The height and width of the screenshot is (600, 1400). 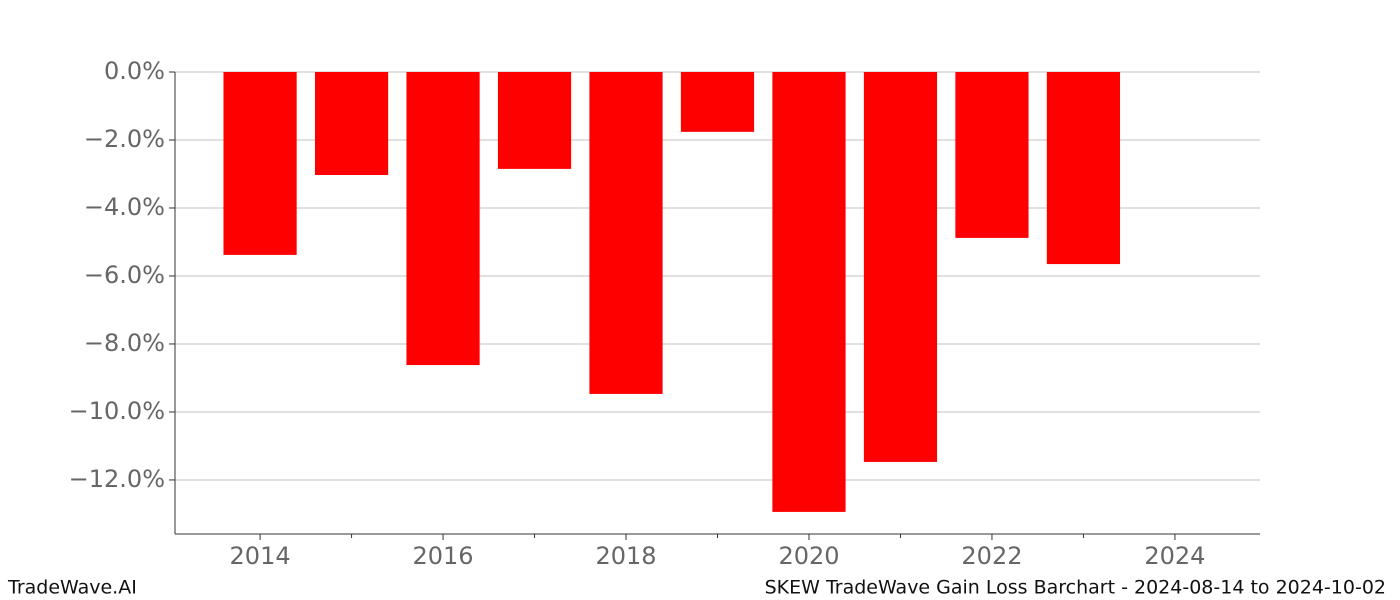 What do you see at coordinates (808, 556) in the screenshot?
I see `x-tick-label: 2020` at bounding box center [808, 556].